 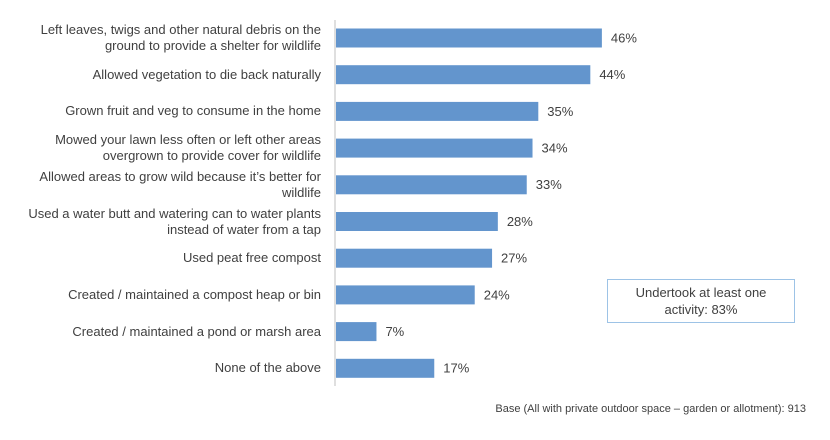 What do you see at coordinates (497, 294) in the screenshot?
I see `value-label: 24%` at bounding box center [497, 294].